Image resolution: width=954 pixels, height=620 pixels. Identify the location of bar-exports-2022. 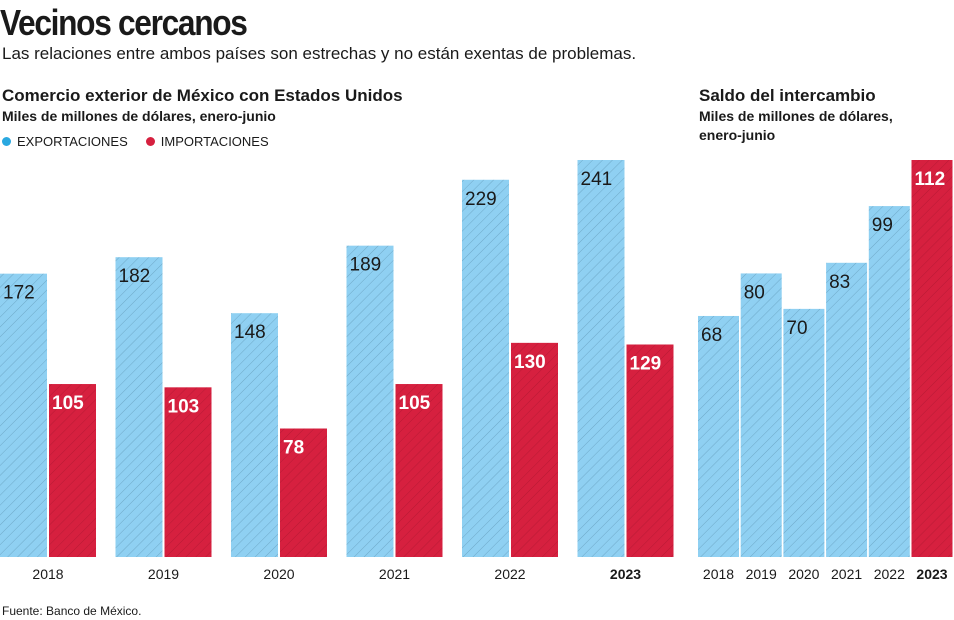
(485, 368).